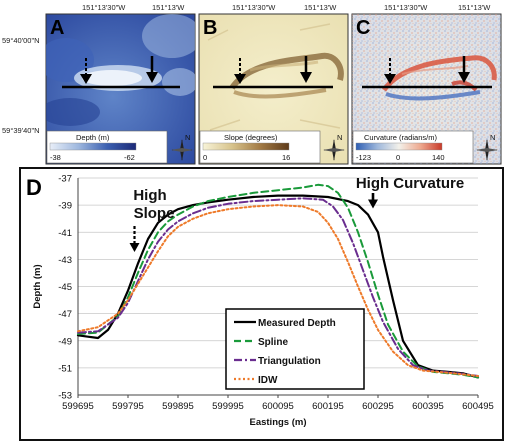  Describe the element at coordinates (65, 287) in the screenshot. I see `y-tick-label: -45` at that location.